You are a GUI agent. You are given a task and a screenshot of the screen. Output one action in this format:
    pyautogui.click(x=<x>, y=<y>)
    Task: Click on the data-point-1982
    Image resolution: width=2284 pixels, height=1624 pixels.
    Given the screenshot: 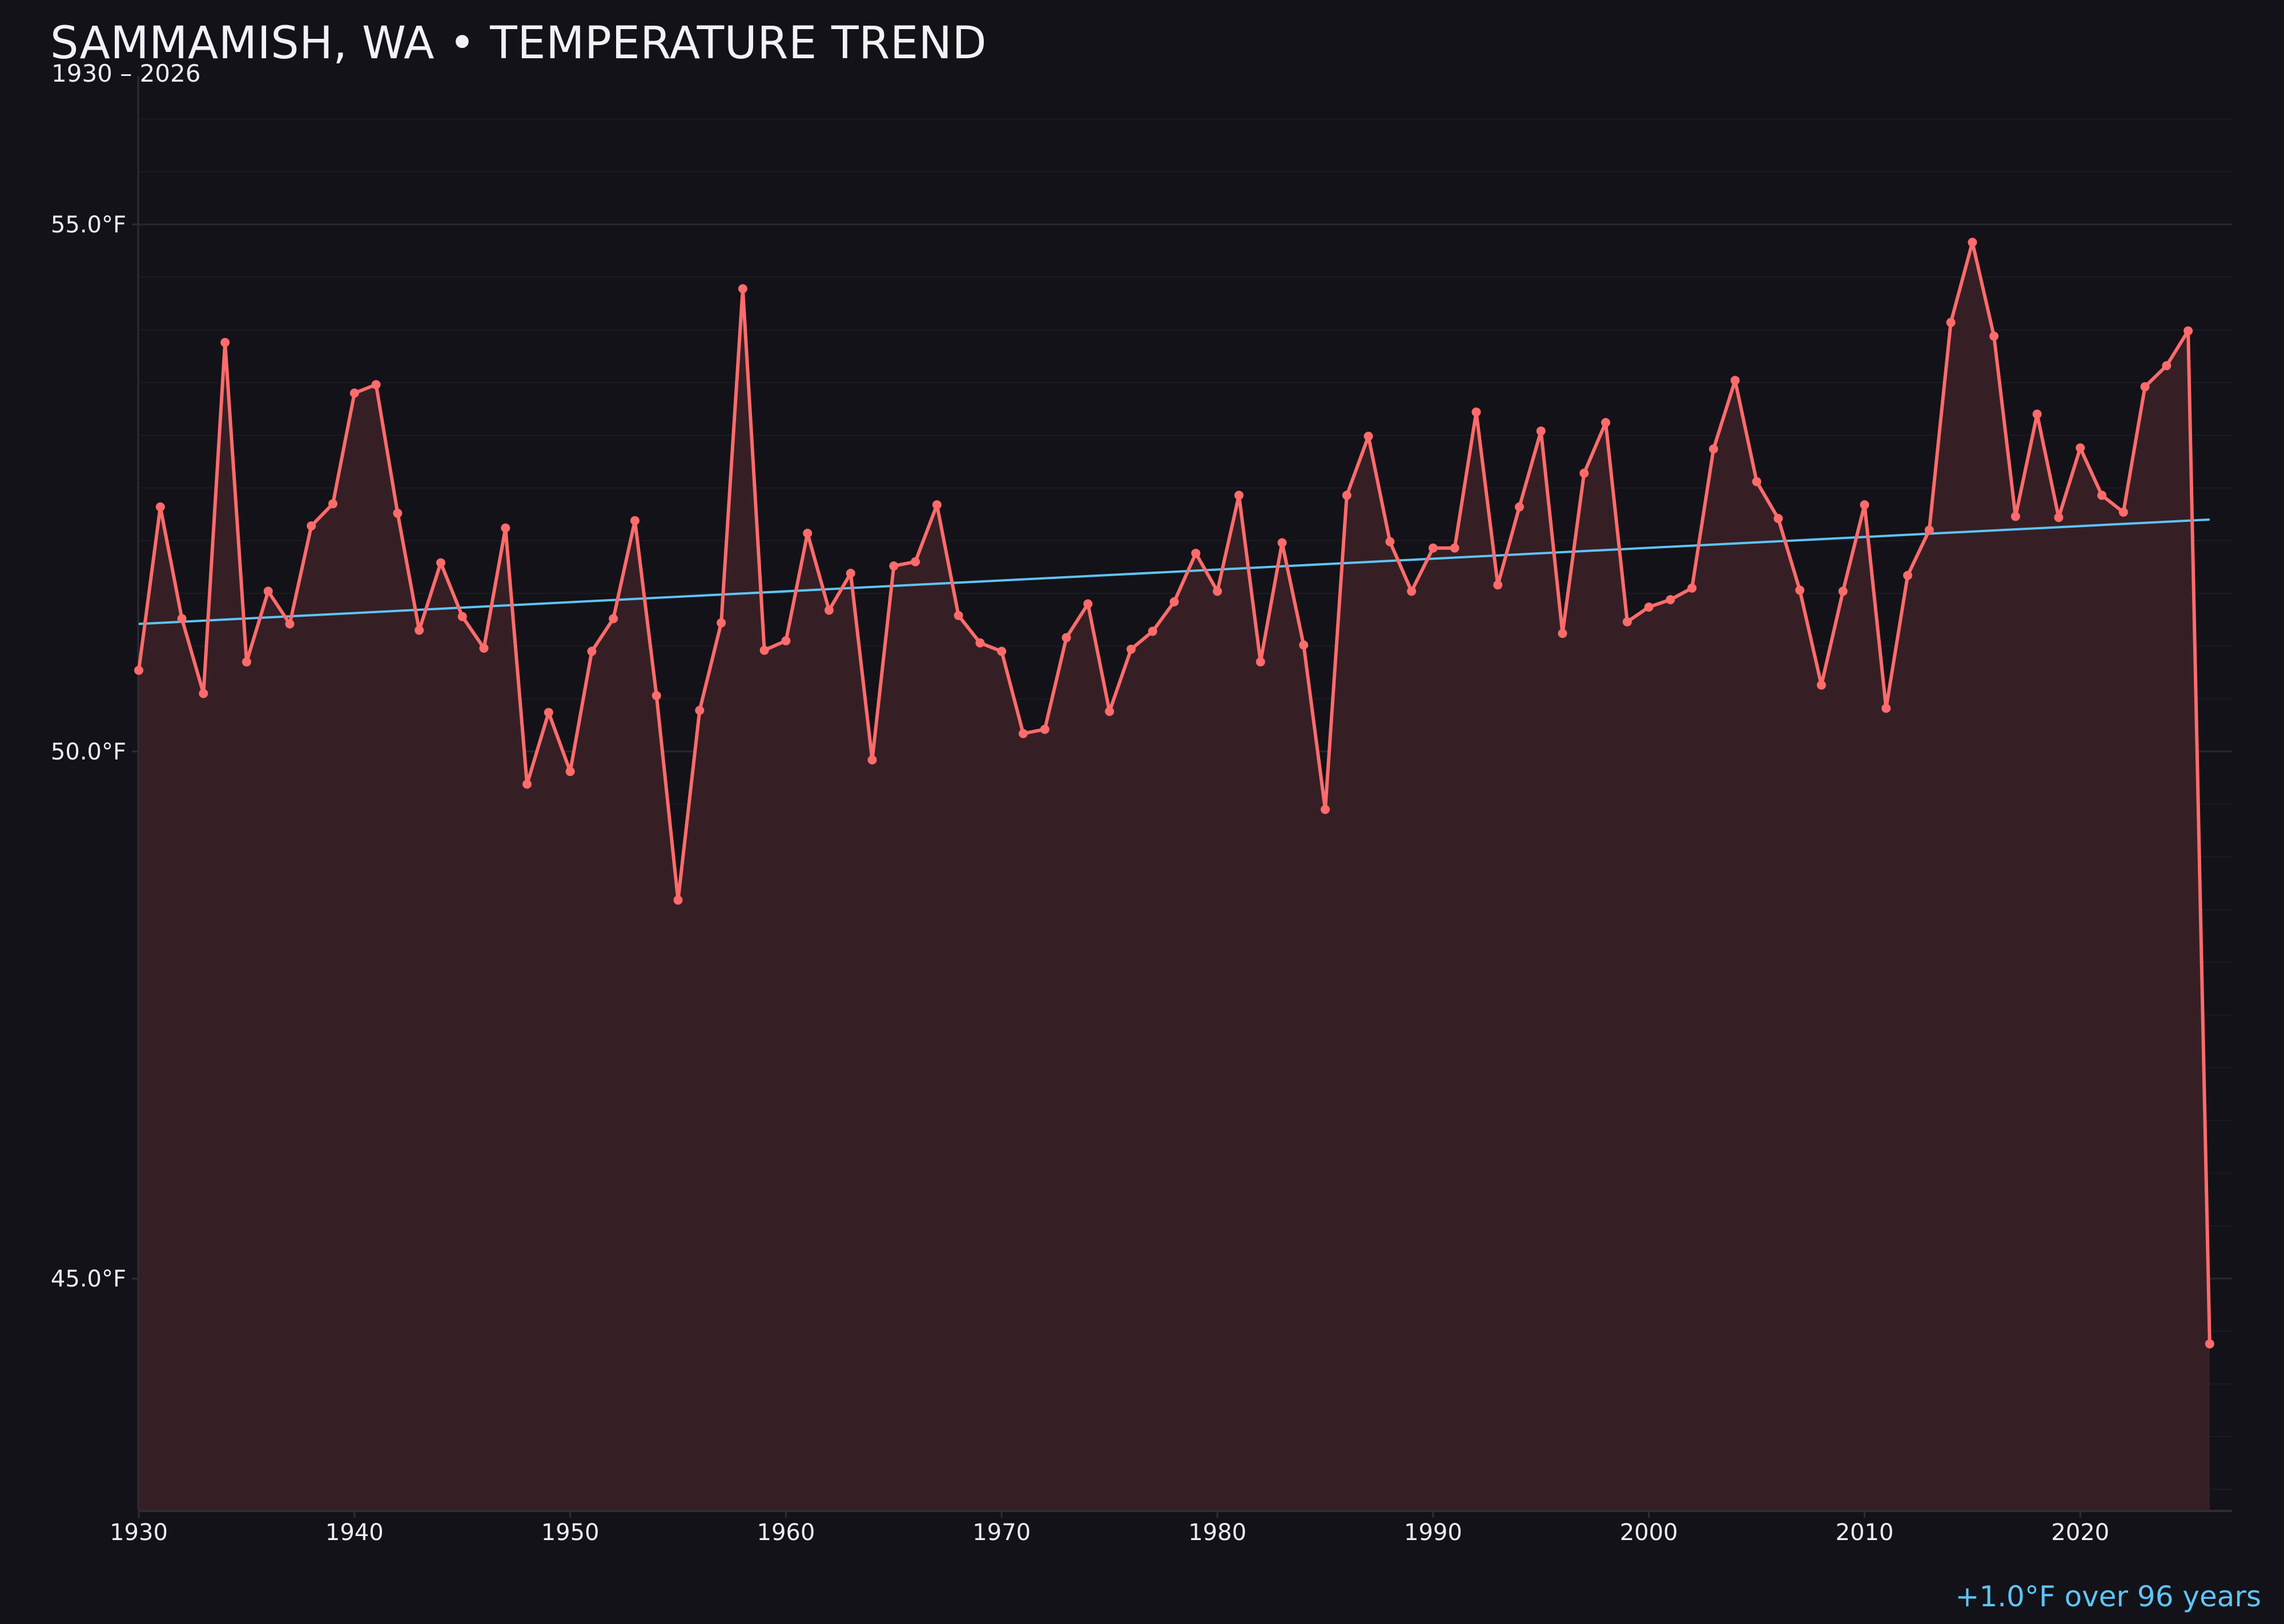 What is the action you would take?
    pyautogui.click(x=1260, y=662)
    